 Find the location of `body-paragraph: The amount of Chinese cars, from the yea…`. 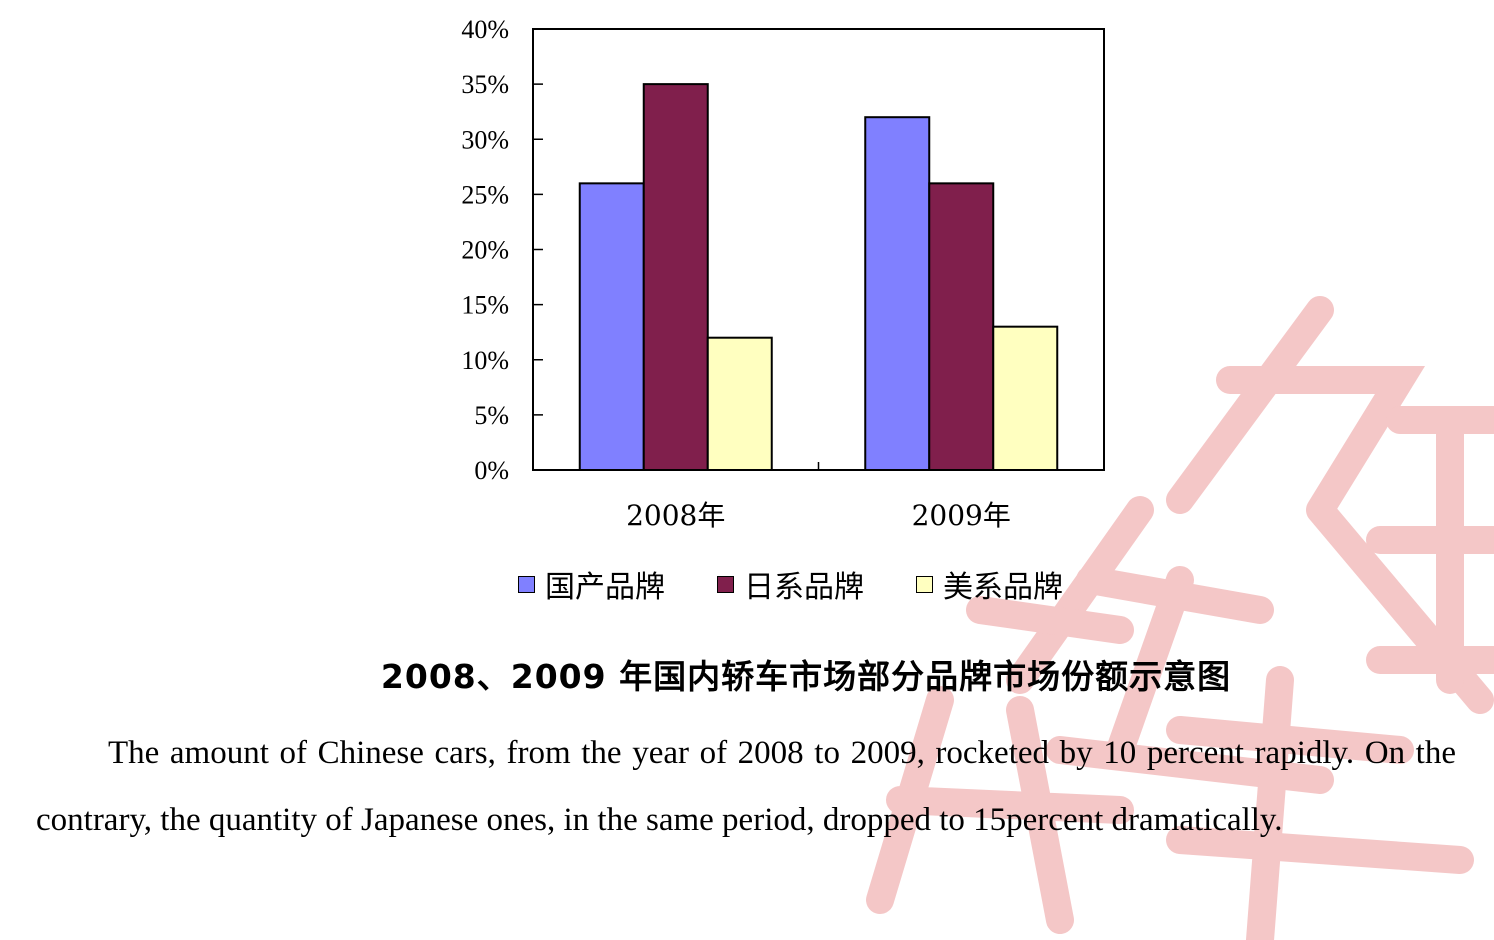

body-paragraph: The amount of Chinese cars, from the yea… is located at coordinates (746, 786).